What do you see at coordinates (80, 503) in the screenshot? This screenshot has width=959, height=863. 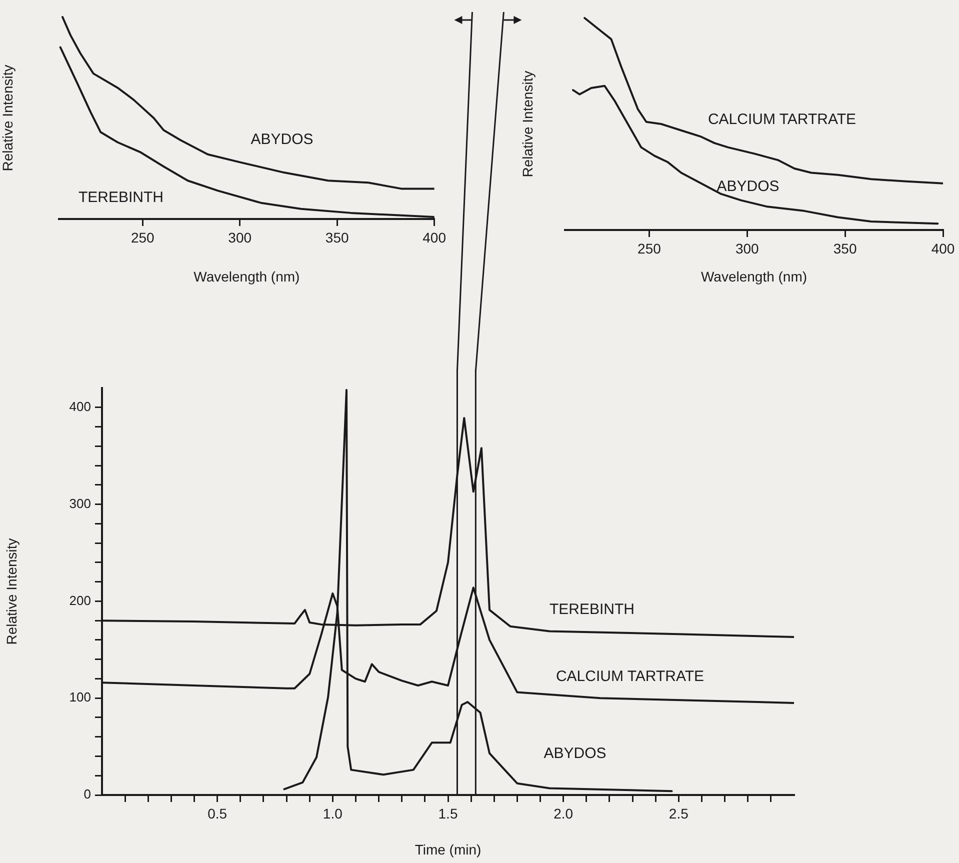 I see `y-tick-label: 300` at bounding box center [80, 503].